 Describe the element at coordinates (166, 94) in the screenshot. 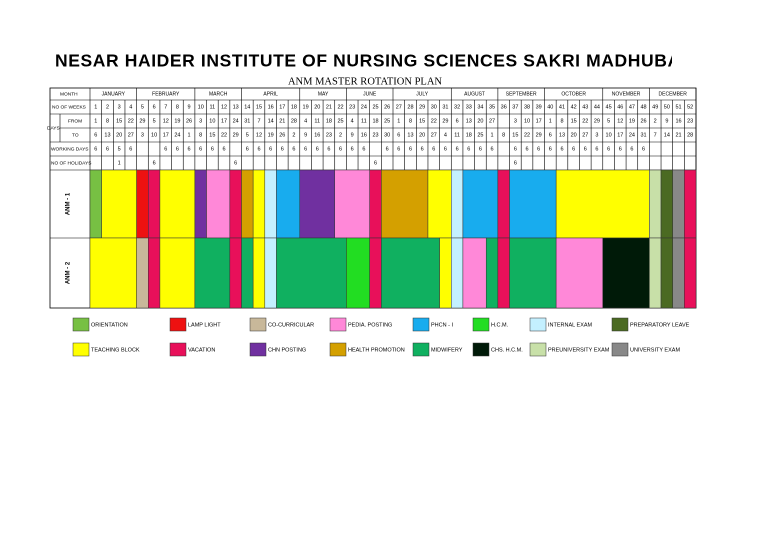

I see `month-label: FEBRUARY` at that location.